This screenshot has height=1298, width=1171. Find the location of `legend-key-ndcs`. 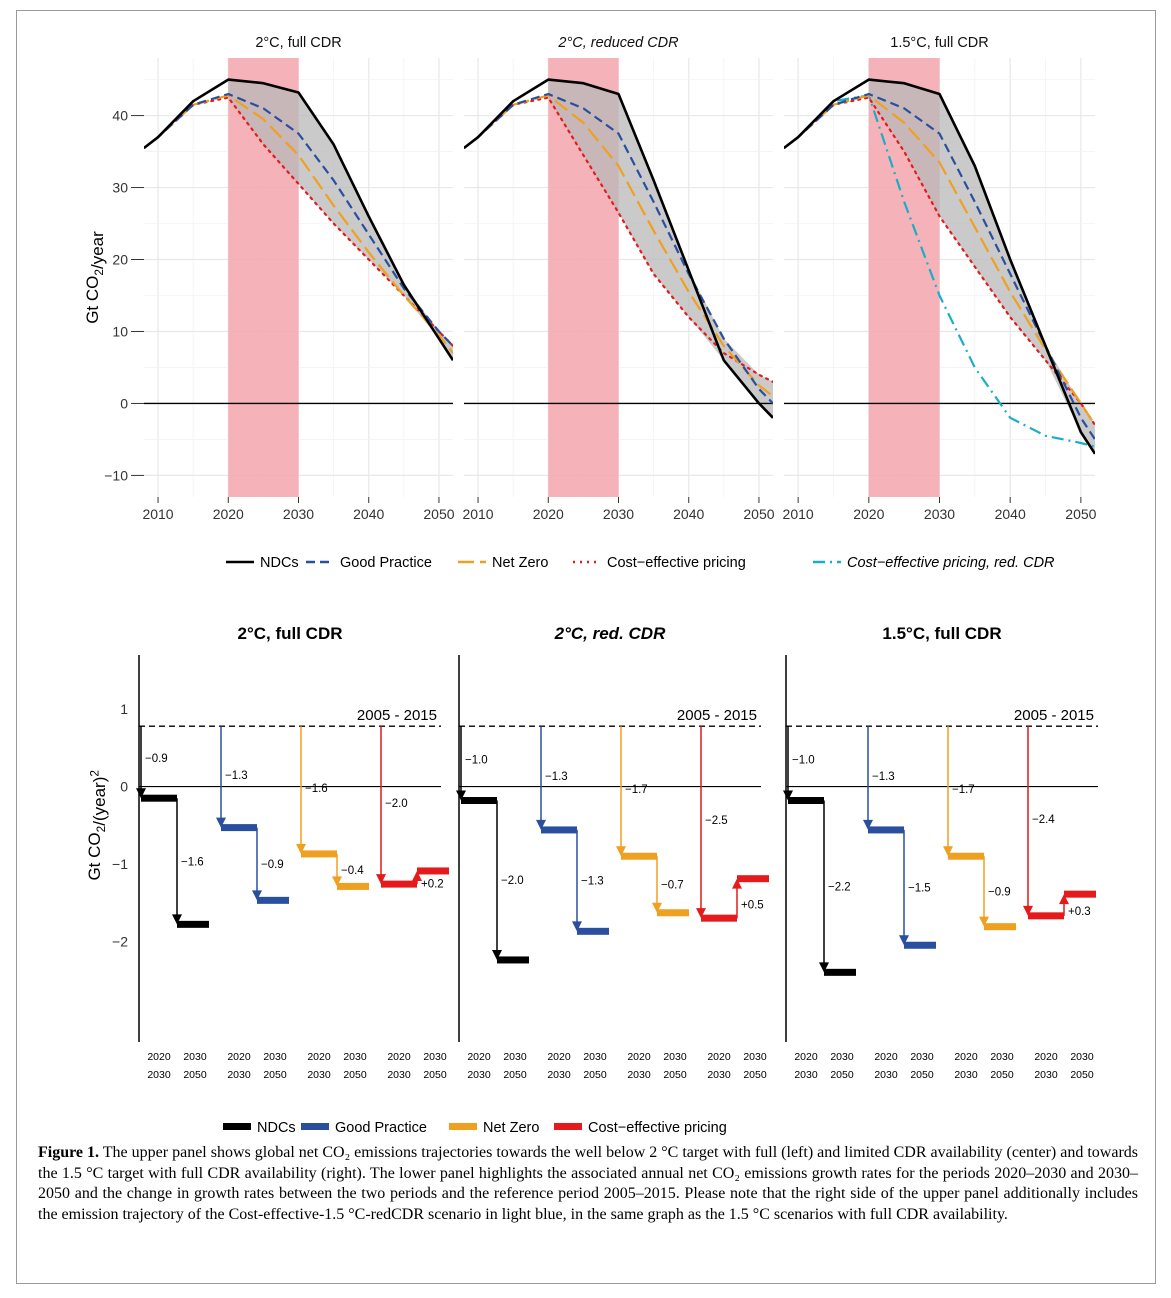

legend-key-ndcs is located at coordinates (237, 1126).